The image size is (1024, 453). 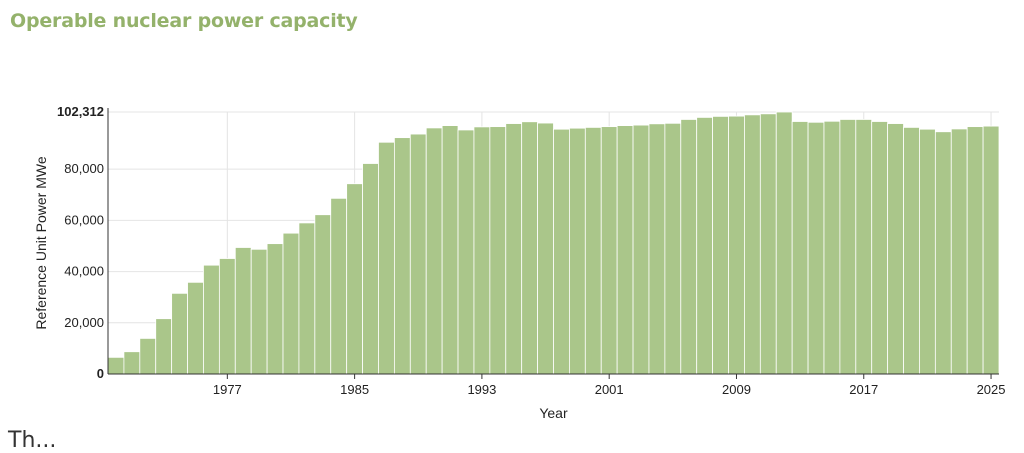 What do you see at coordinates (991, 389) in the screenshot?
I see `x-tick-label: 2025` at bounding box center [991, 389].